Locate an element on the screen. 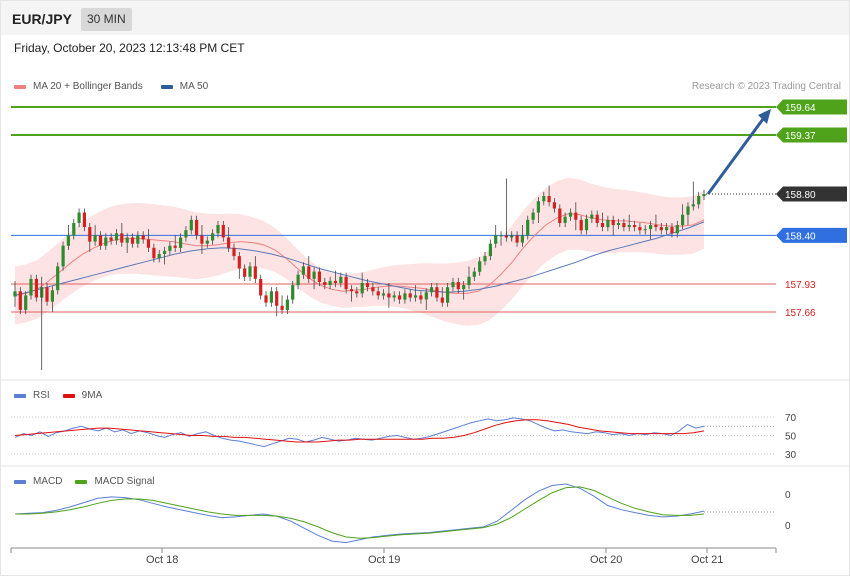 The width and height of the screenshot is (850, 576). macd-legend: MACD MACD Signal is located at coordinates (84, 481).